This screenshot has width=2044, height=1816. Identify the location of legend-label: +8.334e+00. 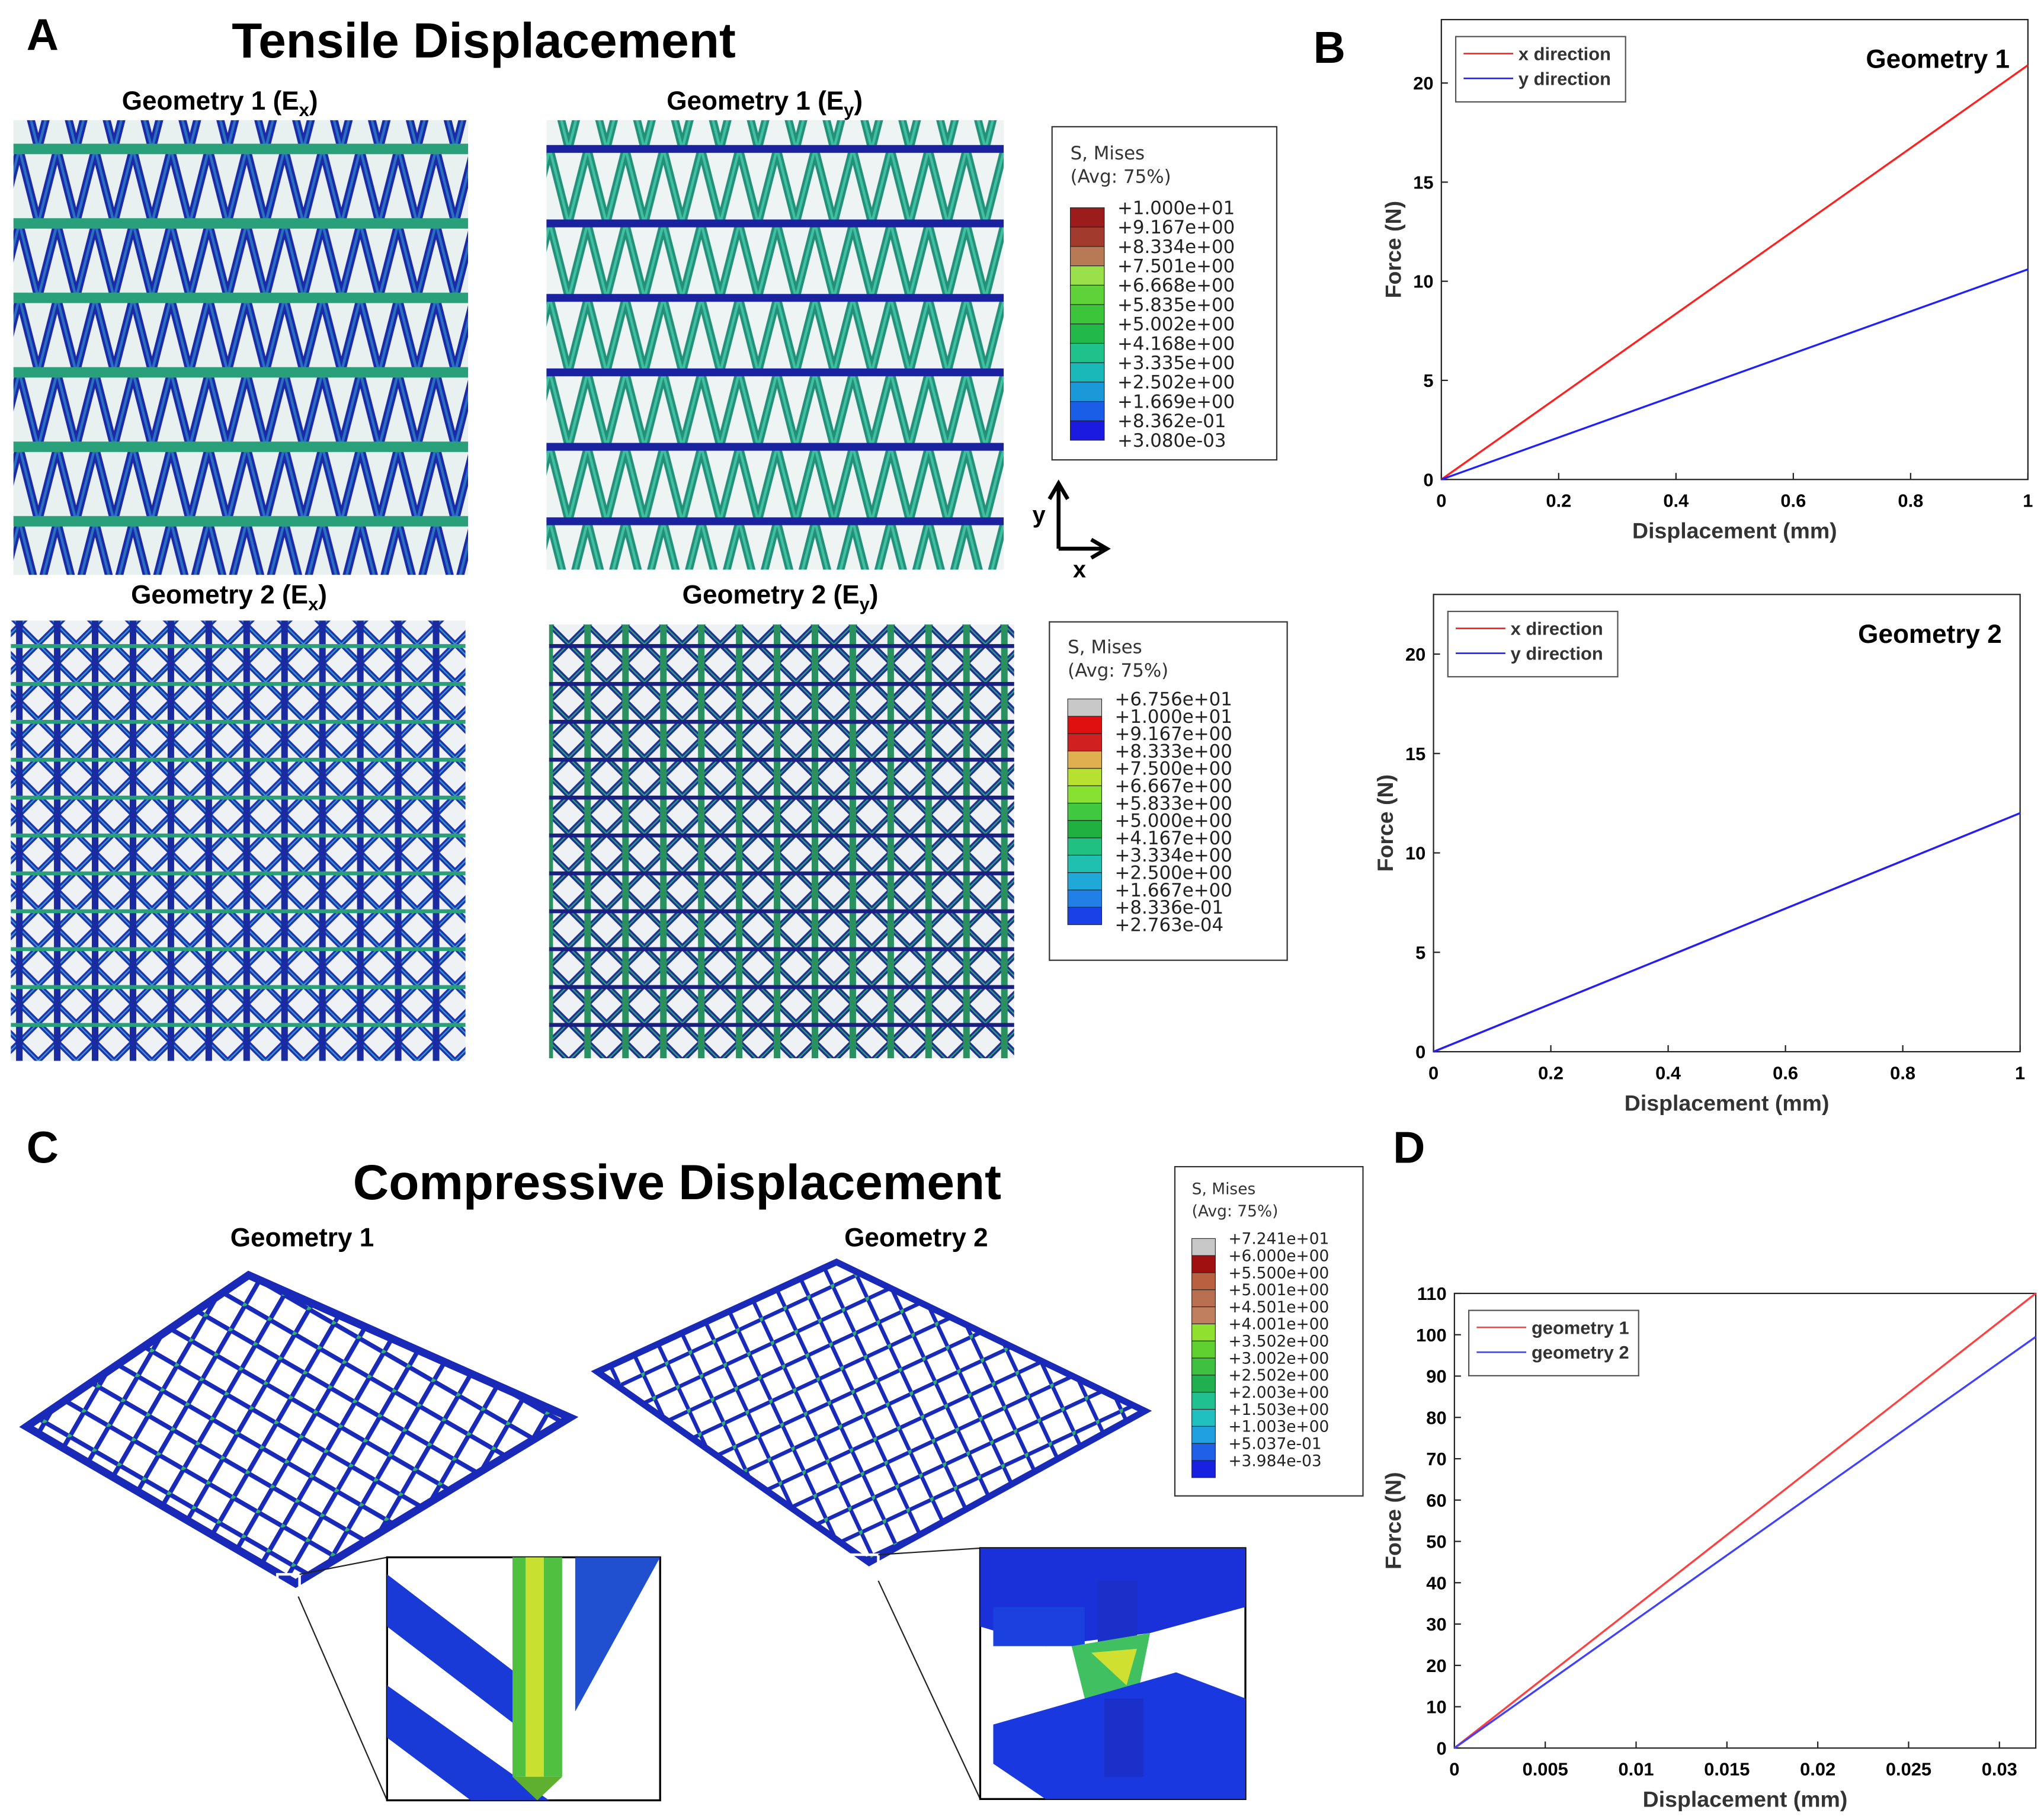
(1176, 247).